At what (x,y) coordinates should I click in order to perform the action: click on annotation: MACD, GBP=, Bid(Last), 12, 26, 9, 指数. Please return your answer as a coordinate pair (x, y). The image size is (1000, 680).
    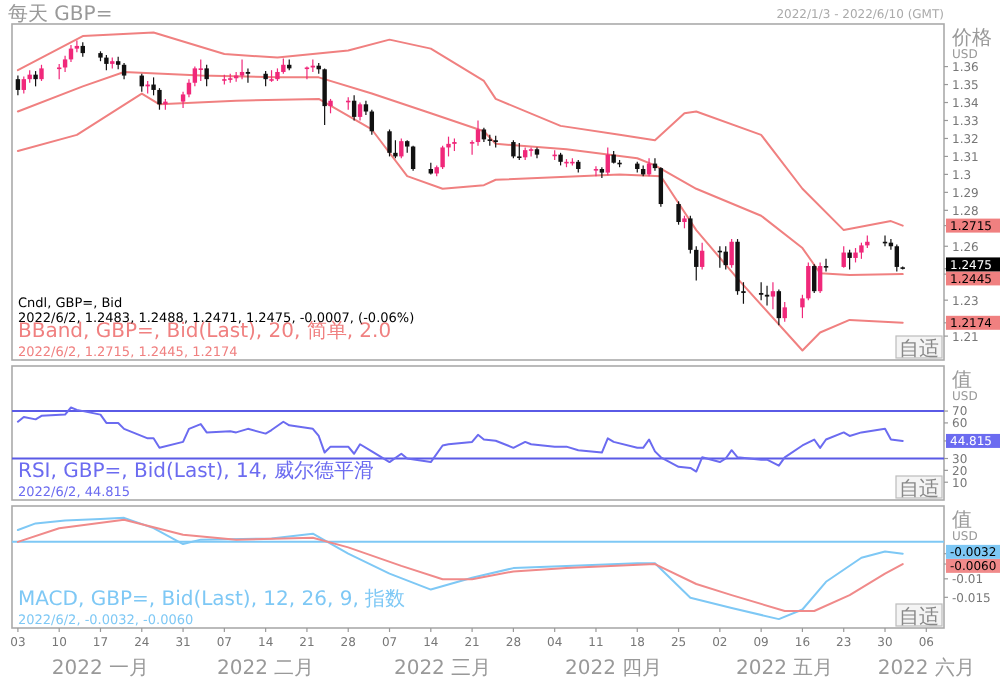
    Looking at the image, I should click on (212, 599).